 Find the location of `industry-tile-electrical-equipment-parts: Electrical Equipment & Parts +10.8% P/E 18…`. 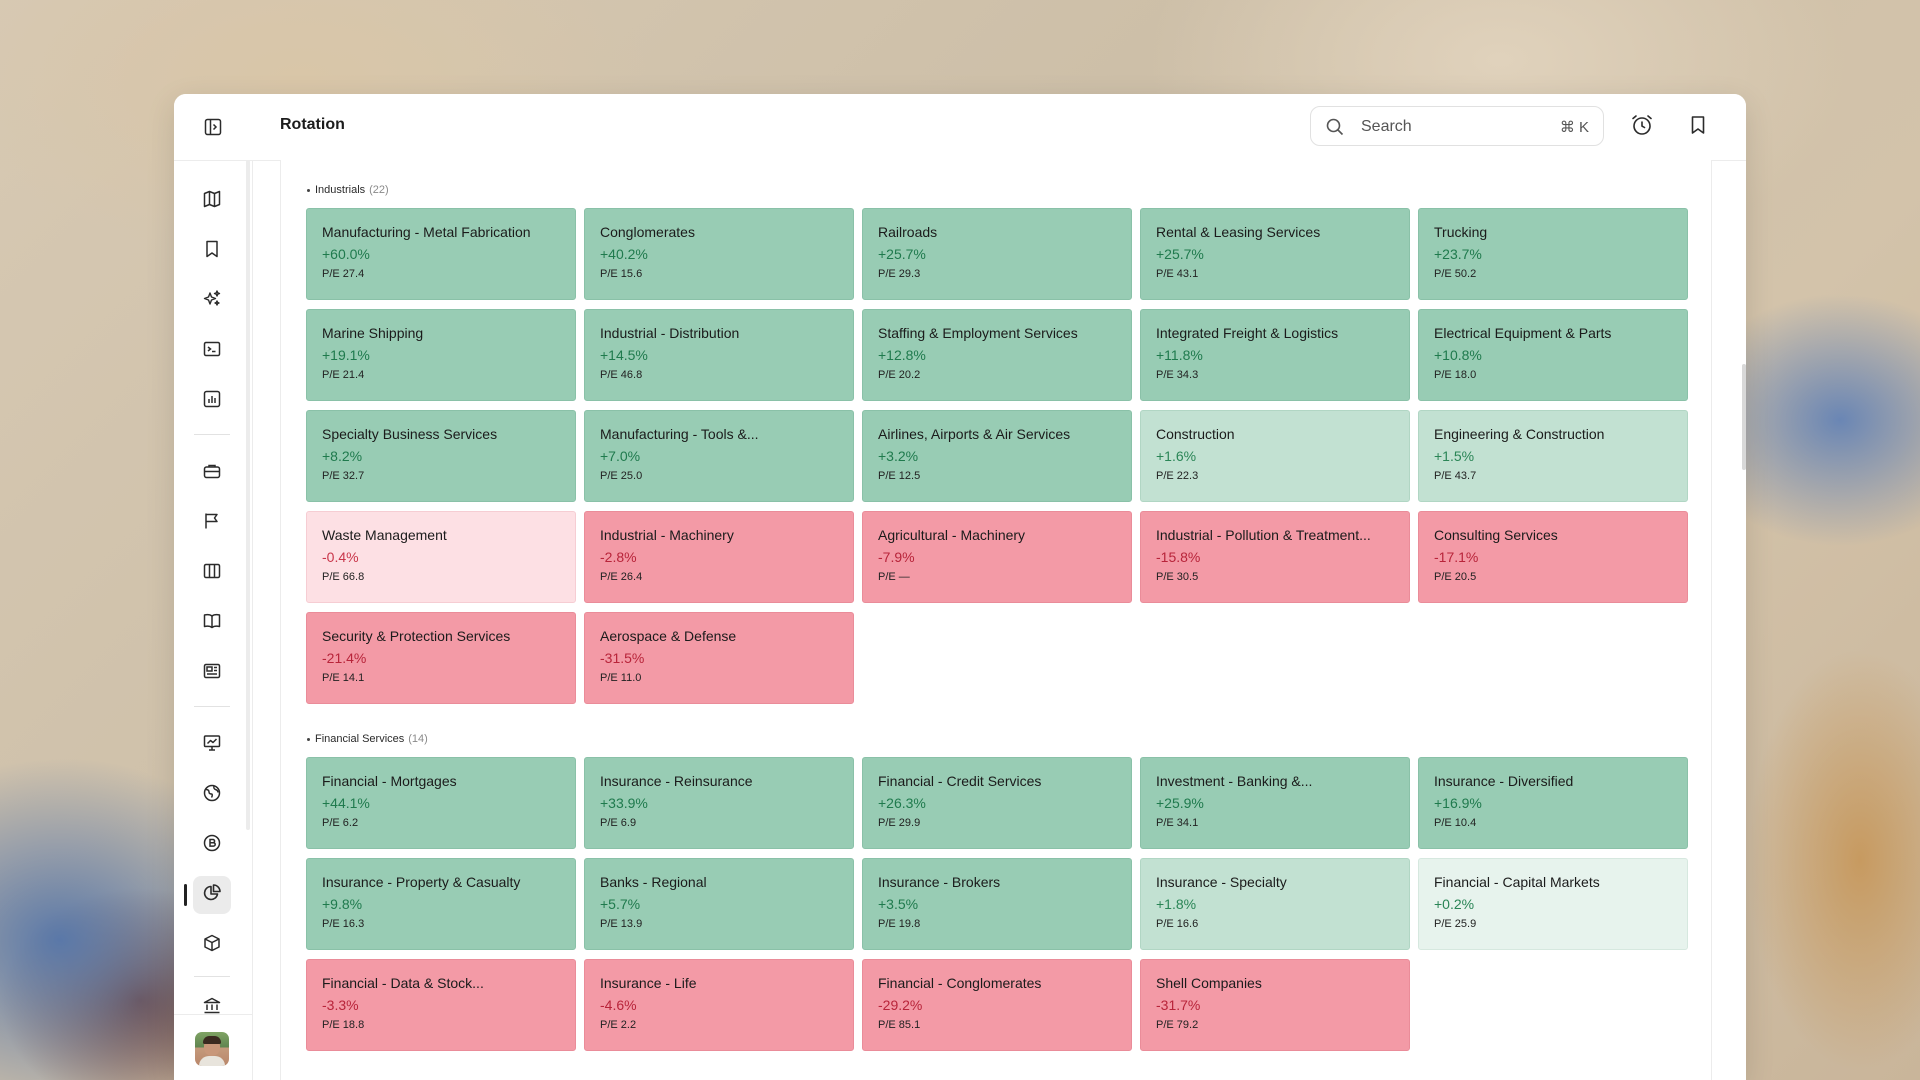

industry-tile-electrical-equipment-parts: Electrical Equipment & Parts +10.8% P/E 18… is located at coordinates (1553, 355).